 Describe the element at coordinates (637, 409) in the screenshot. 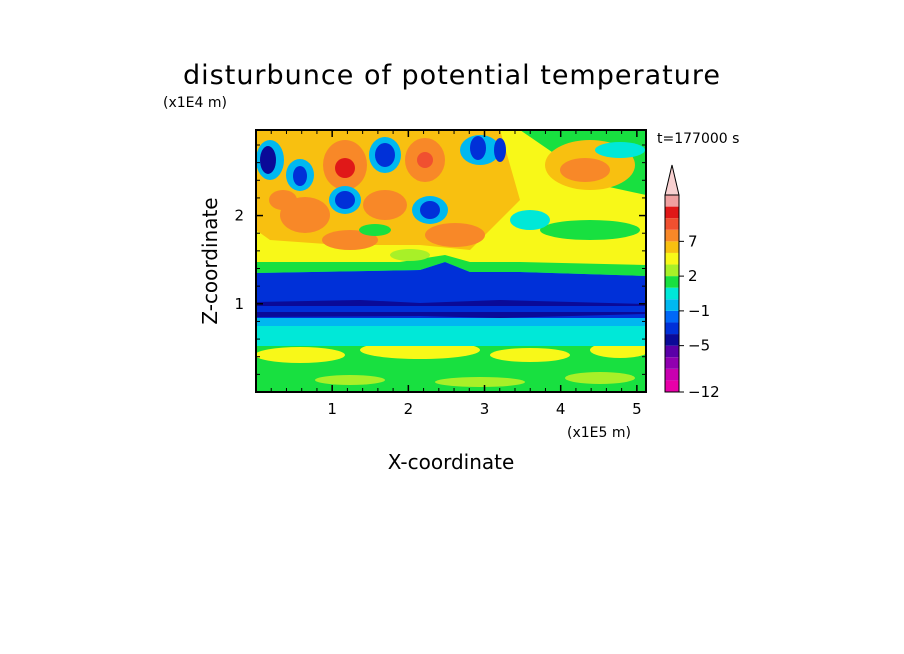

I see `x-tick-label: 5` at that location.